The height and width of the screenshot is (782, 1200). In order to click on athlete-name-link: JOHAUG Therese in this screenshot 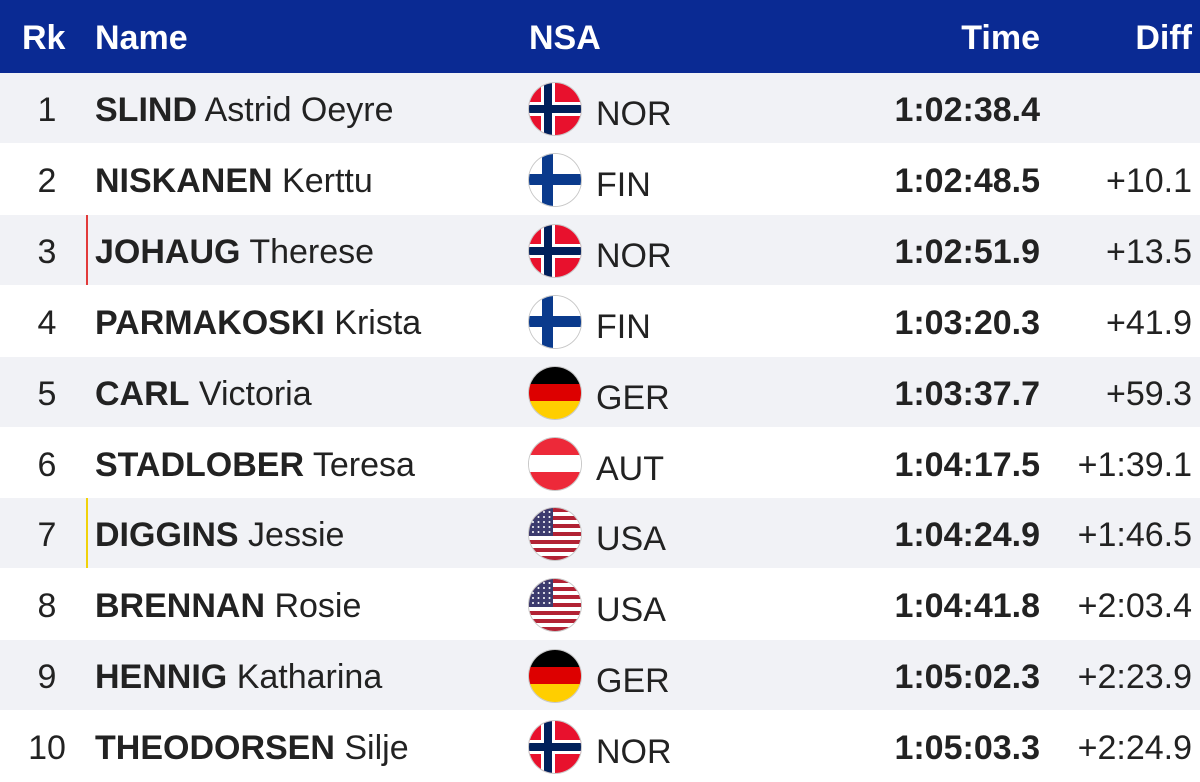, I will do `click(234, 252)`.